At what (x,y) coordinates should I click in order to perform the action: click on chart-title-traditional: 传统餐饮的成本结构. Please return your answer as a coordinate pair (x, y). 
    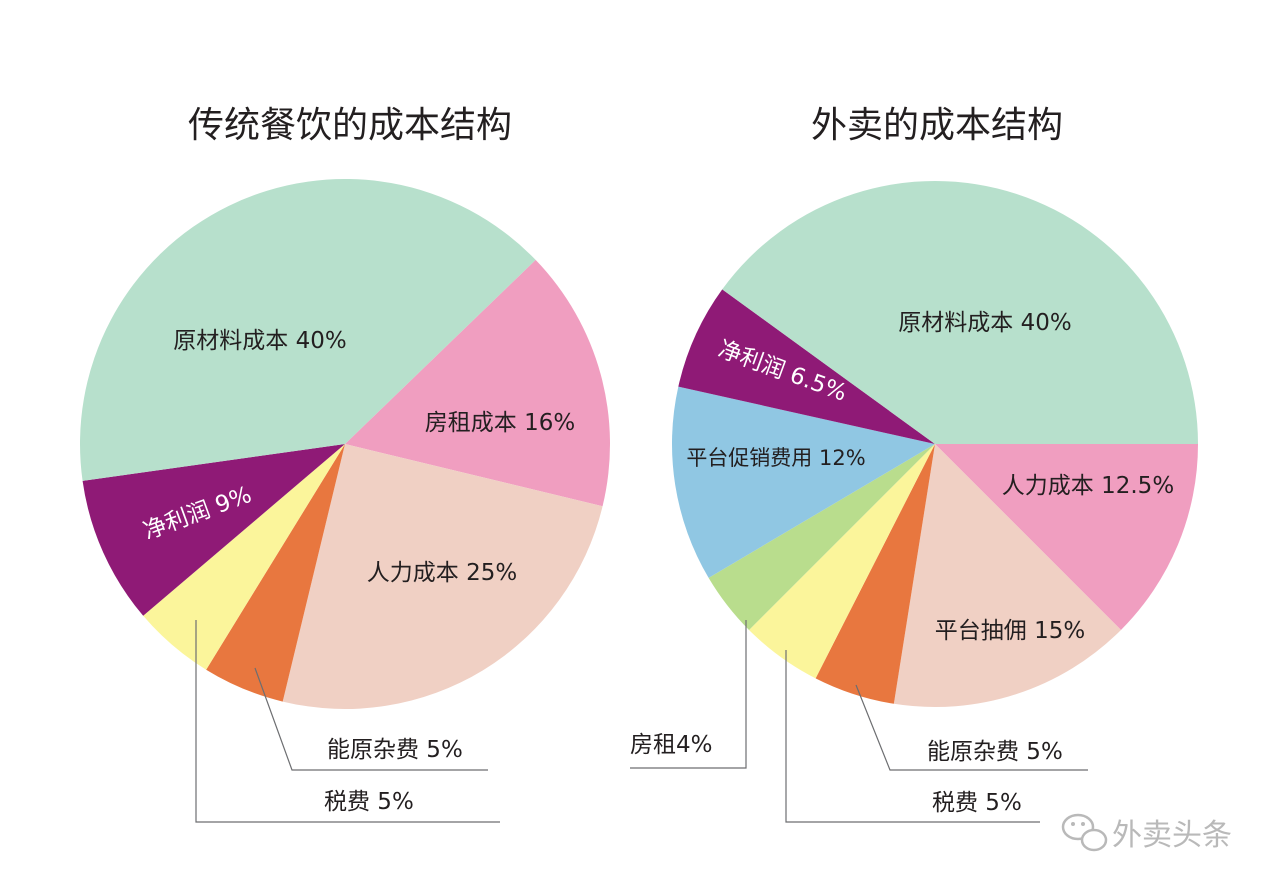
    Looking at the image, I should click on (350, 125).